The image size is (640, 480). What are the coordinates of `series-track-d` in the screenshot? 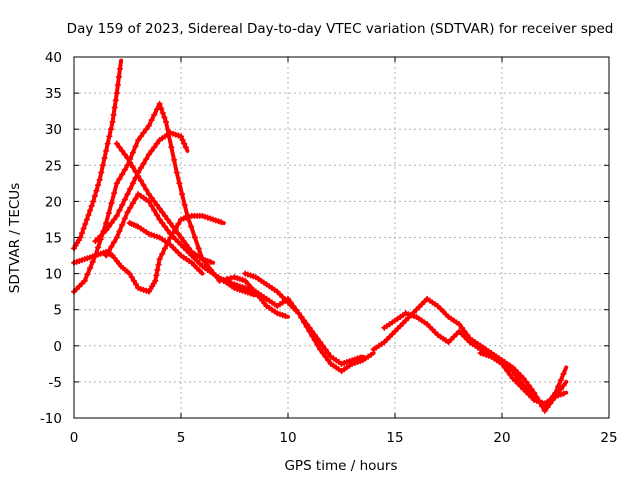 It's located at (141, 187).